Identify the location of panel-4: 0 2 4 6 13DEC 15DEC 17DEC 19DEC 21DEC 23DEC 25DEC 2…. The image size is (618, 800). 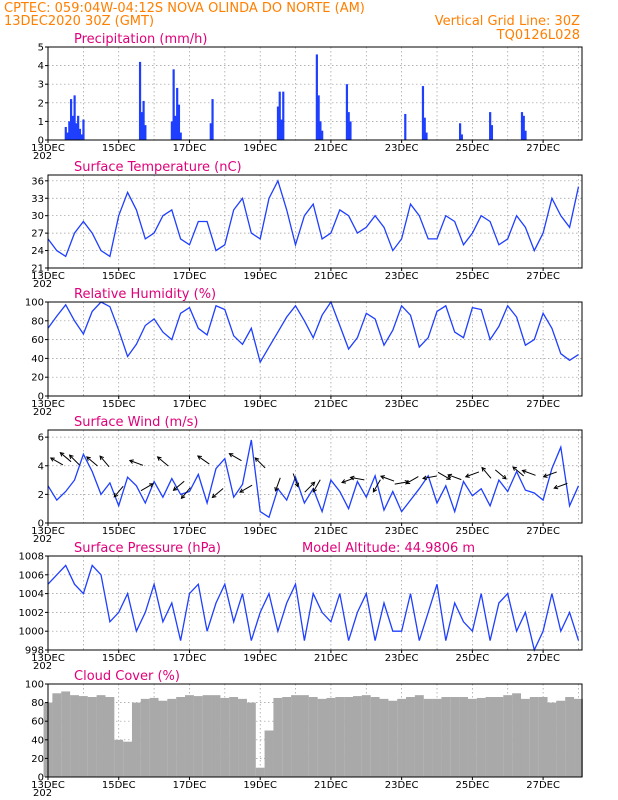
(307, 480).